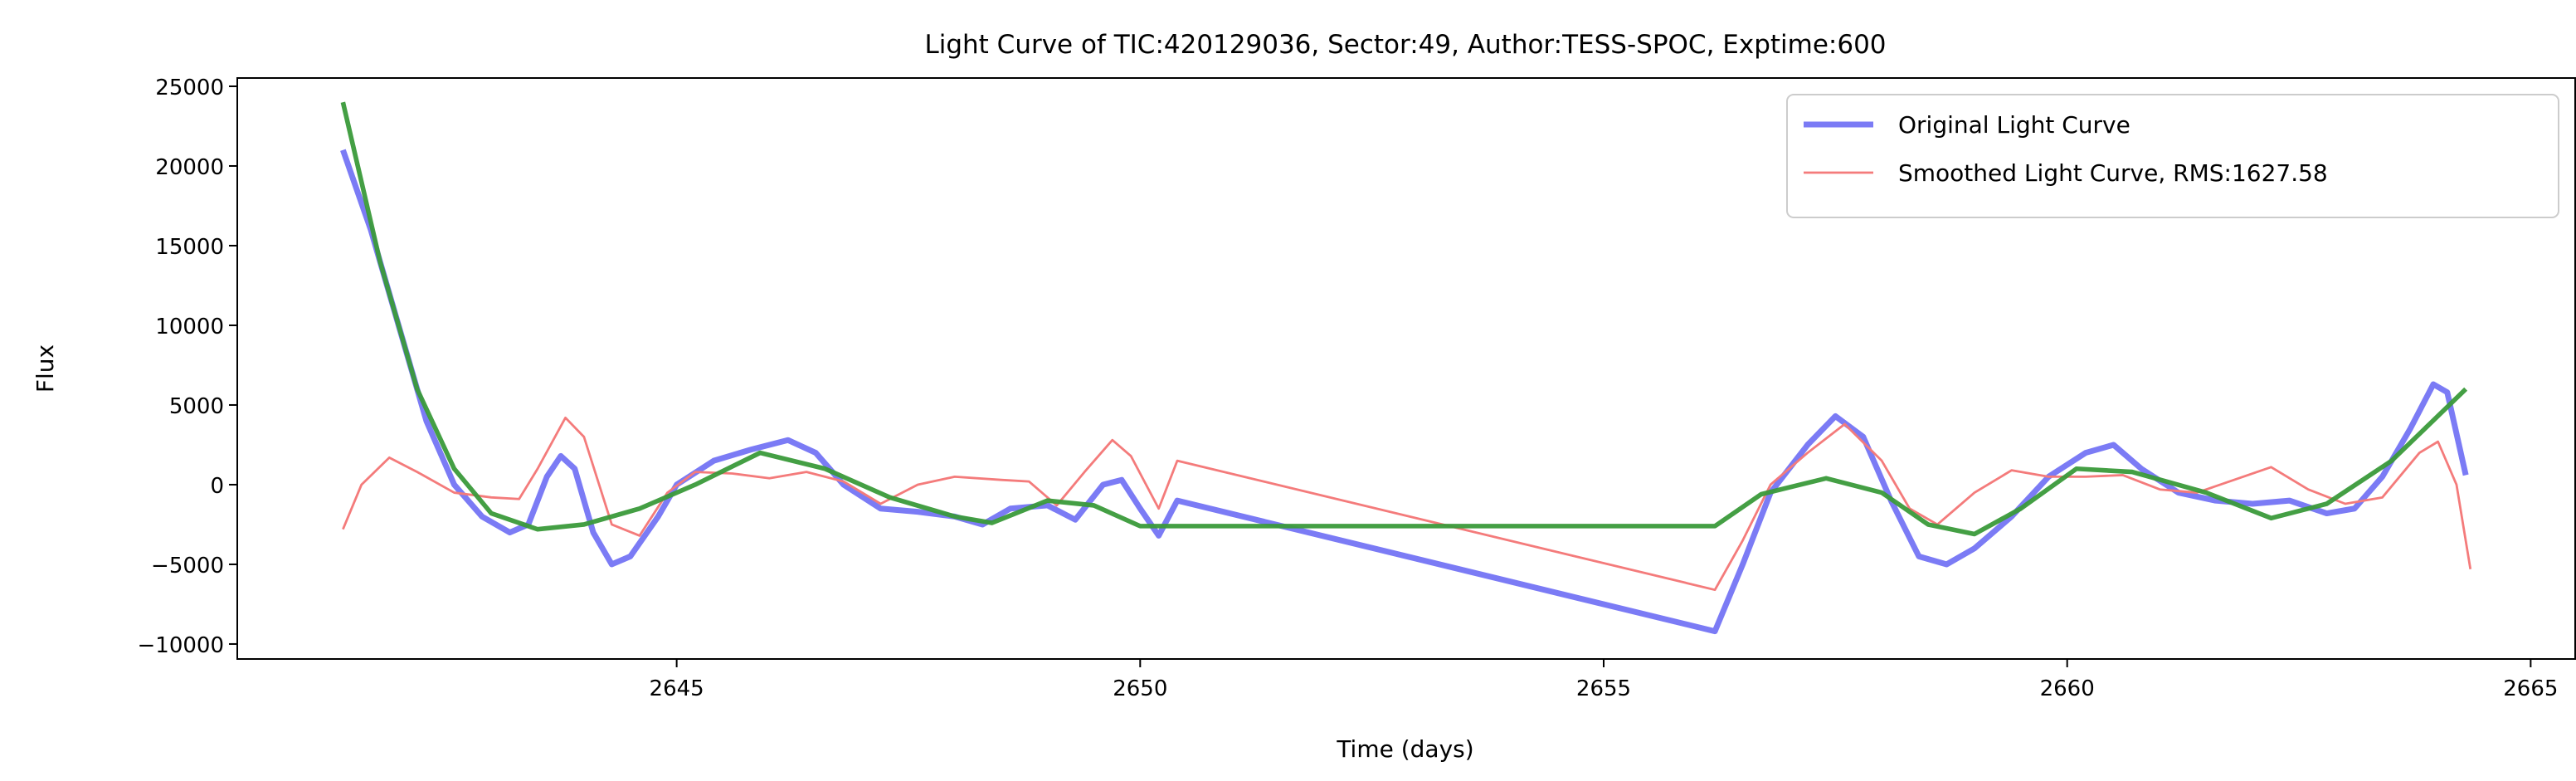 The image size is (2576, 781). I want to click on y-tick-label: 20000, so click(189, 167).